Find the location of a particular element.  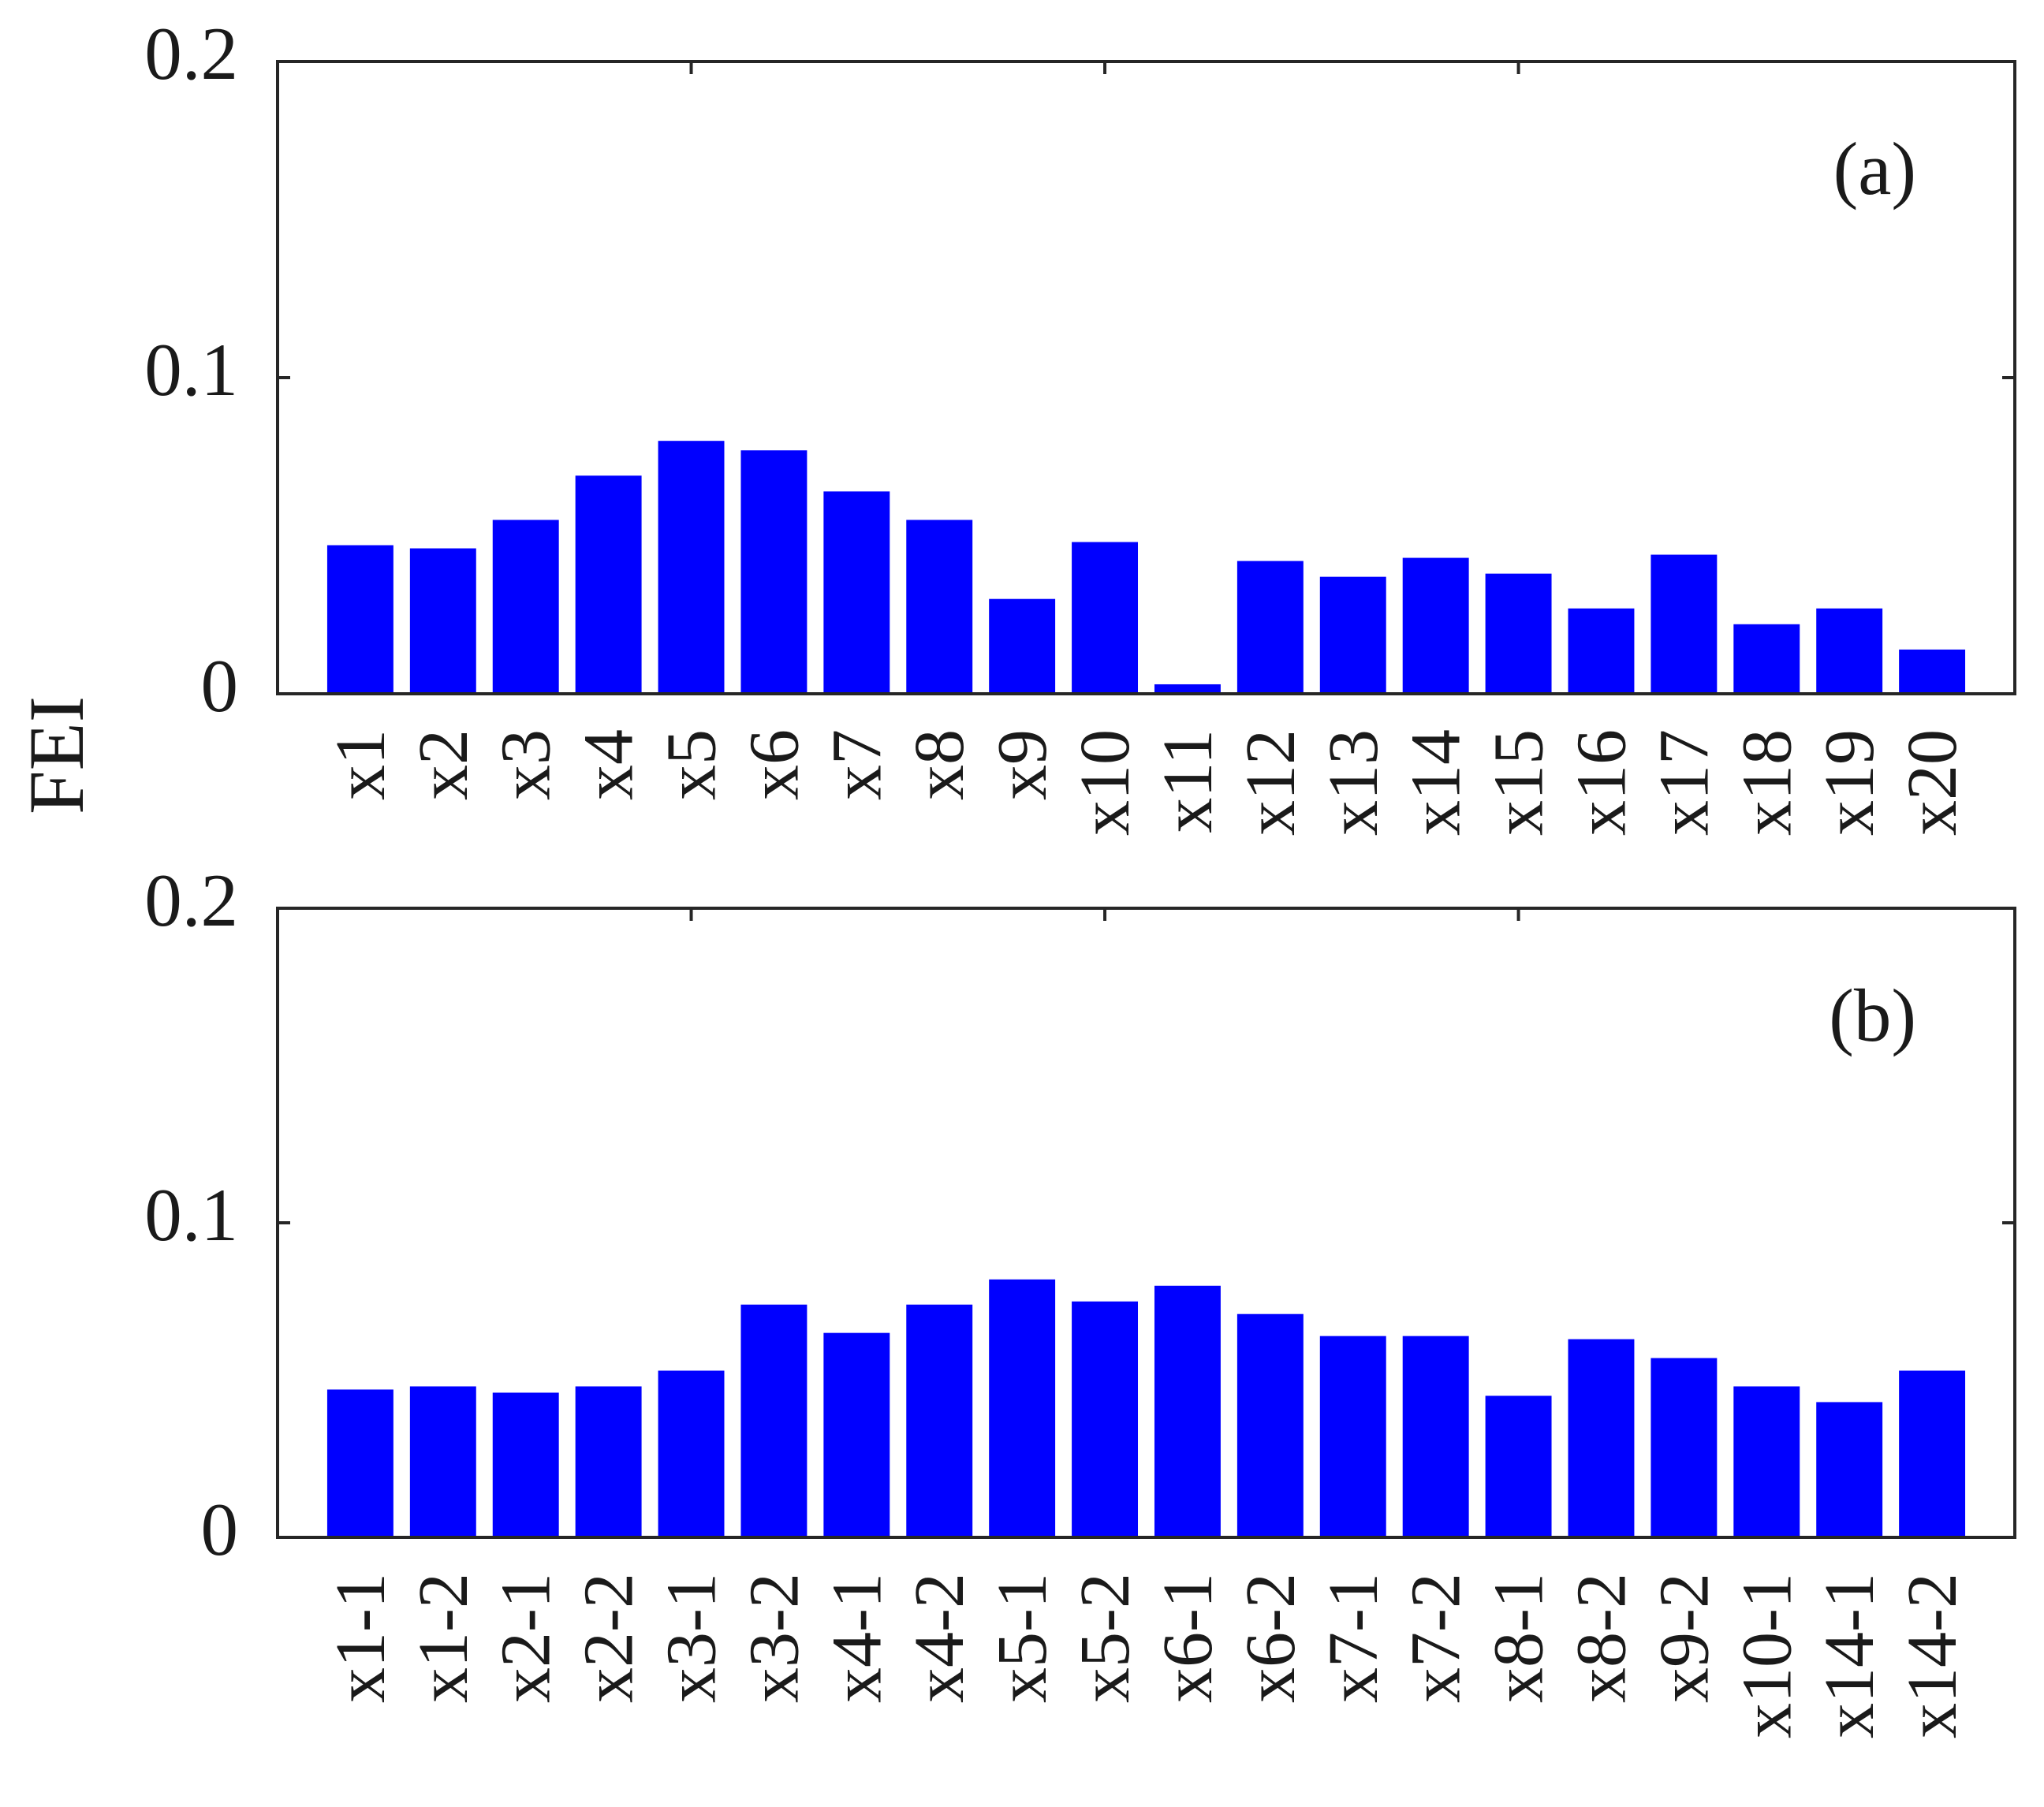

bar-x12 is located at coordinates (1270, 627).